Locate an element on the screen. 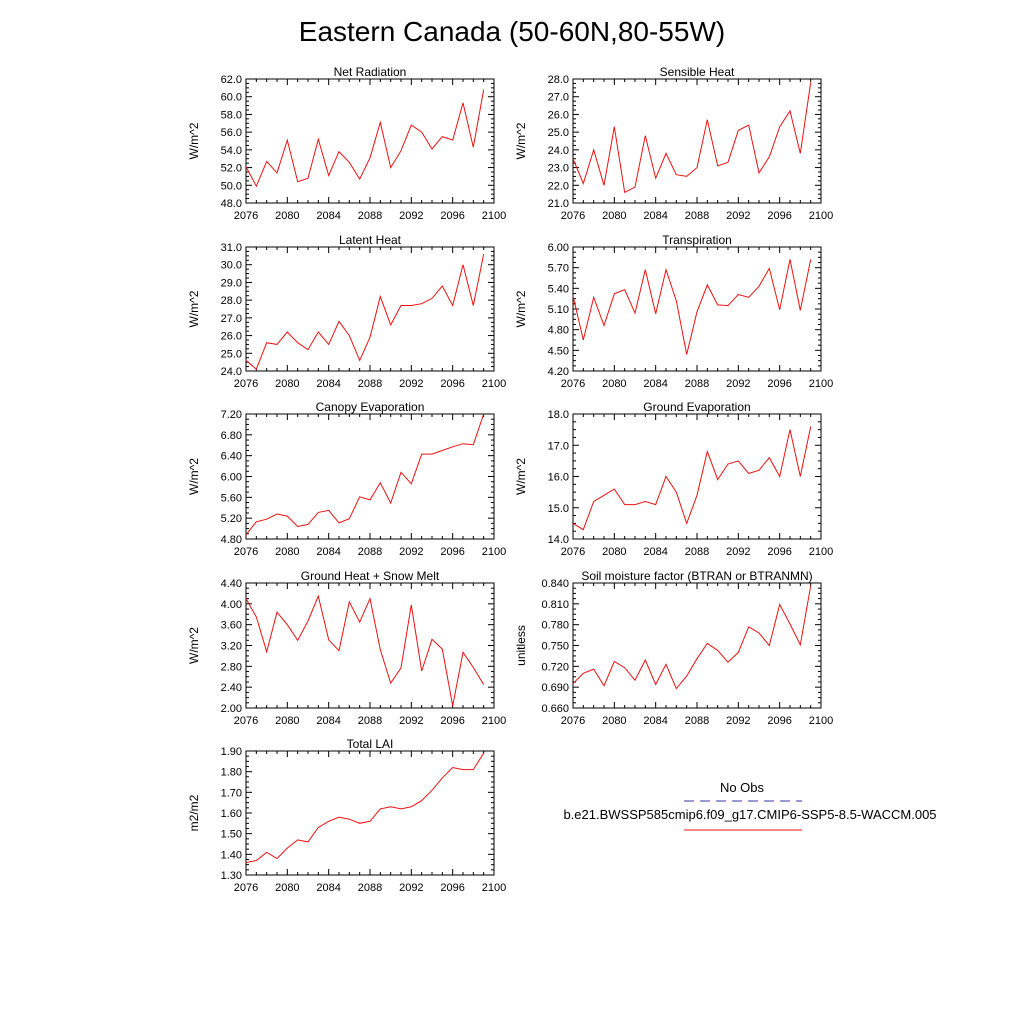 This screenshot has width=1024, height=1024. y-tick-label: 29.0 is located at coordinates (231, 283).